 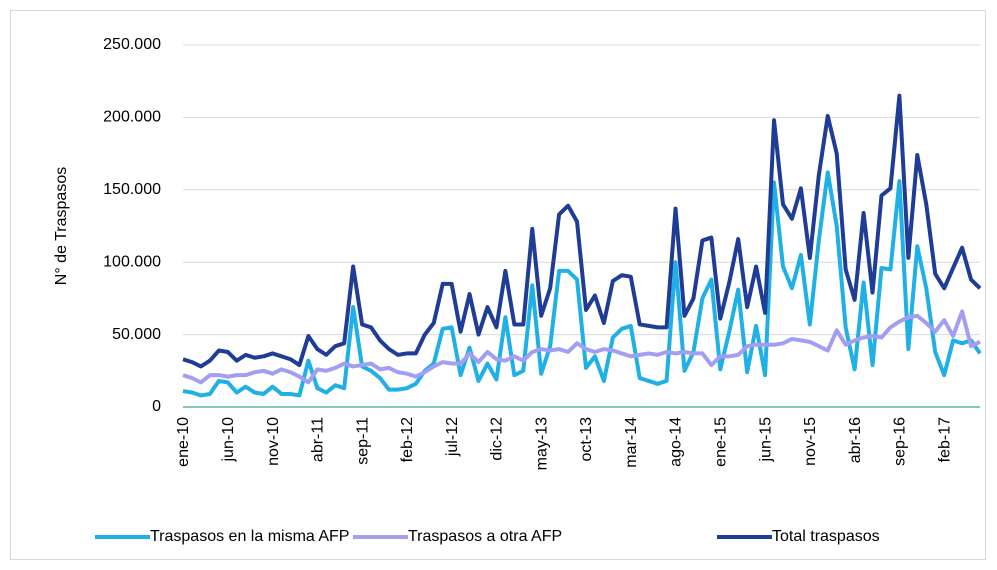 What do you see at coordinates (586, 439) in the screenshot?
I see `x-tick-label: oct-13` at bounding box center [586, 439].